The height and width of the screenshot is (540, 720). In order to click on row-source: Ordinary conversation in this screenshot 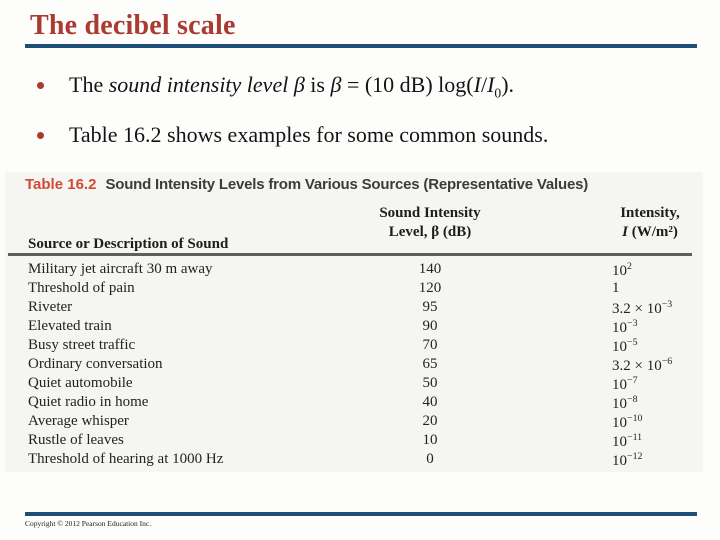, I will do `click(95, 364)`.